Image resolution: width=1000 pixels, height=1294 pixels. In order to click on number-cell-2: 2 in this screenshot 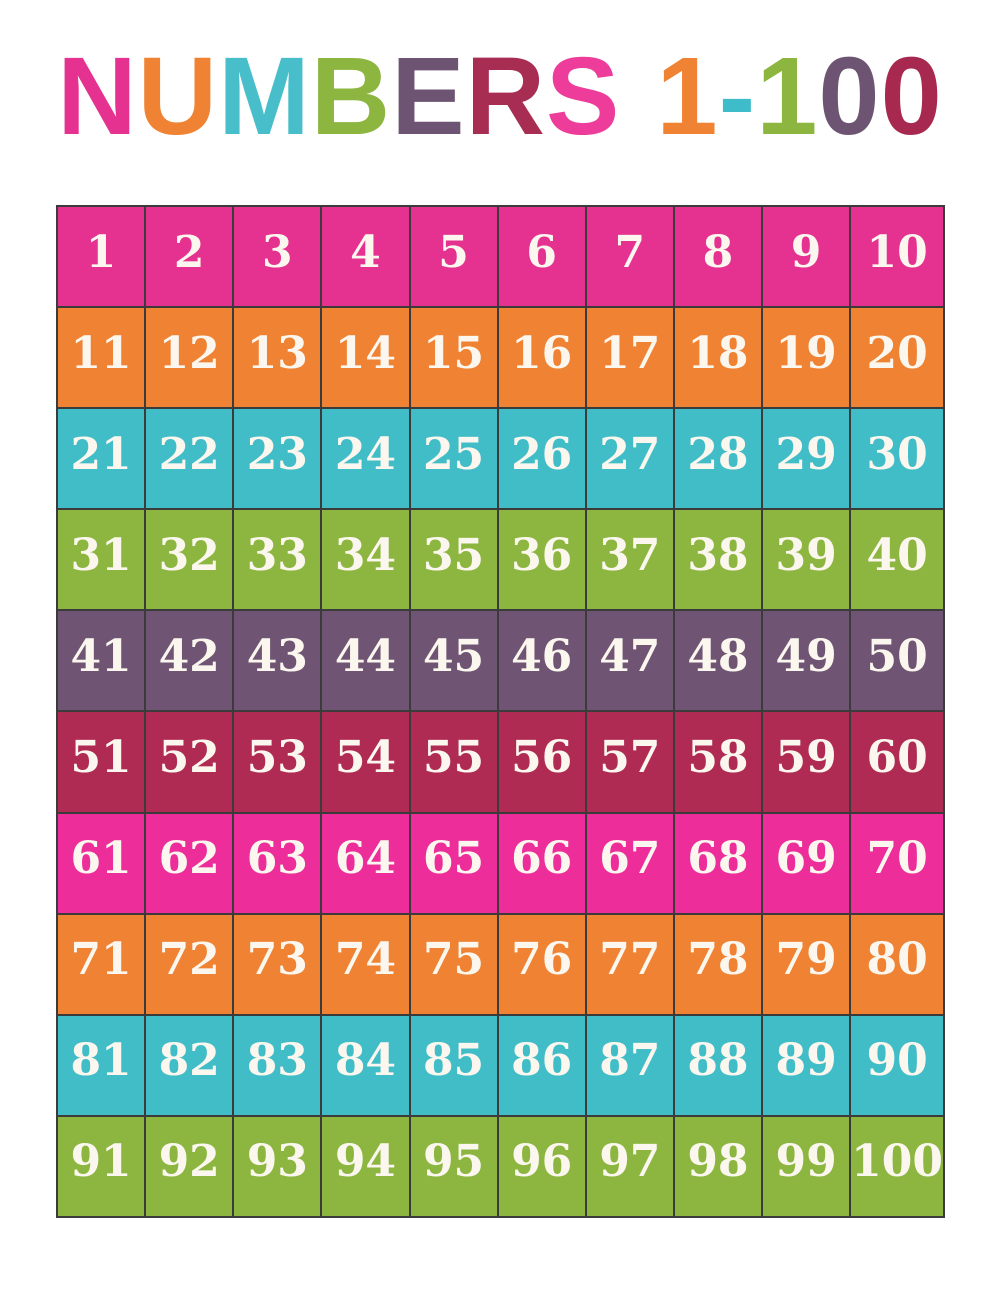, I will do `click(189, 257)`.